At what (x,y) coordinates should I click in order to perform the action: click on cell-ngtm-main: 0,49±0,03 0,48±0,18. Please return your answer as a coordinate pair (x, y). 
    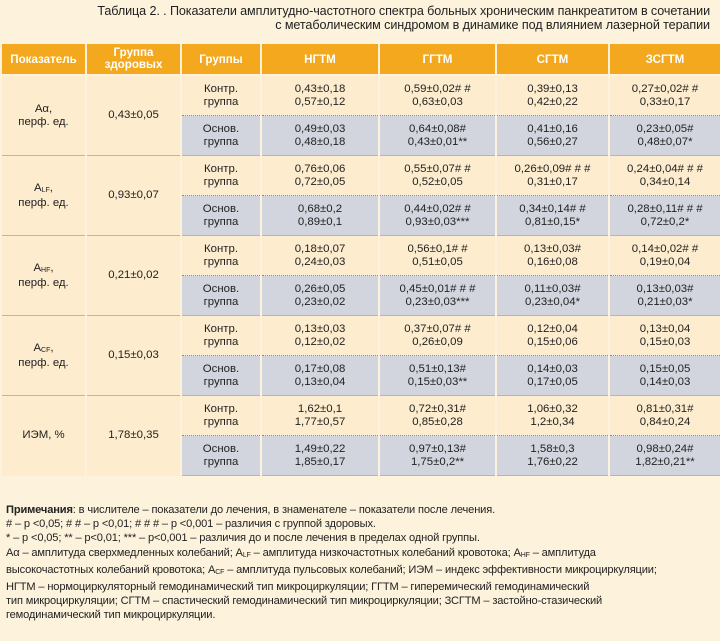
    Looking at the image, I should click on (320, 135).